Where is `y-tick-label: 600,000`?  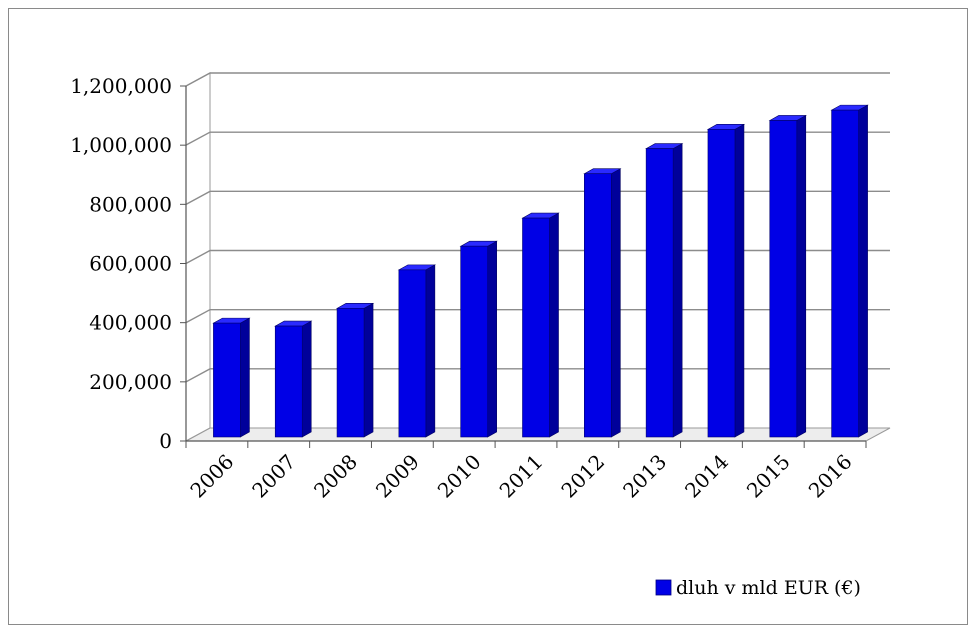 y-tick-label: 600,000 is located at coordinates (130, 264).